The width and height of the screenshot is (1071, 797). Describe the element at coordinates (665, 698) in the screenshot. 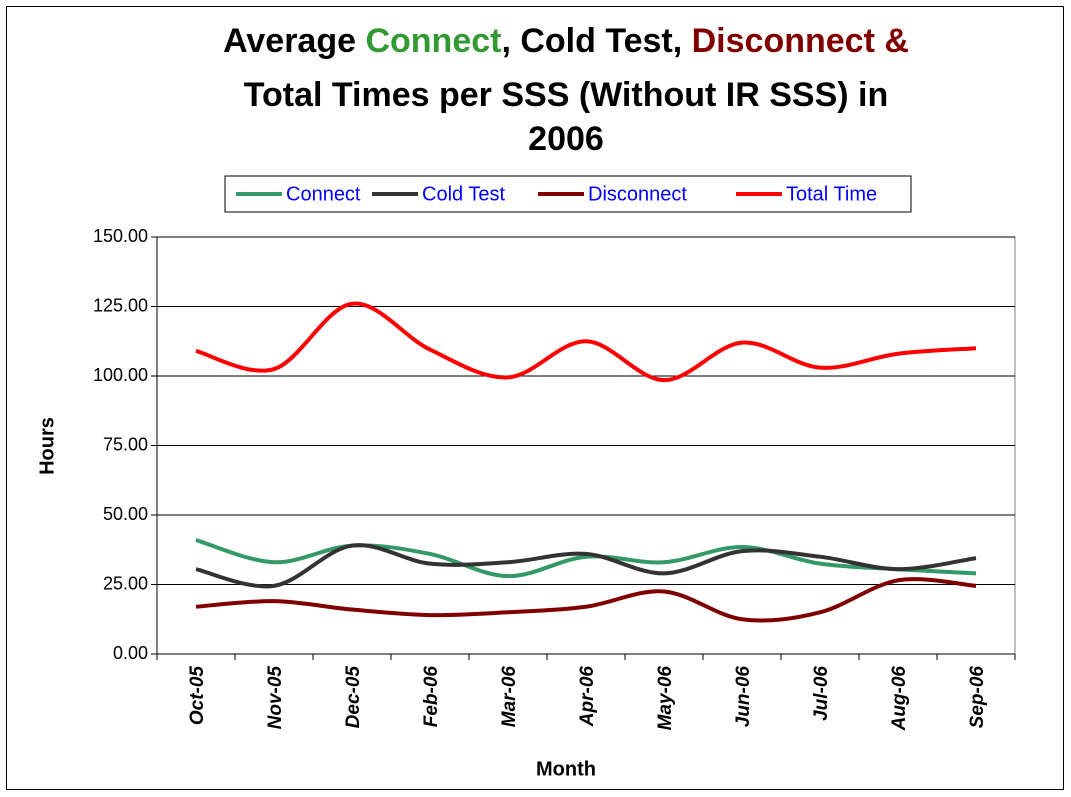

I see `x-tick-label: May-06` at that location.